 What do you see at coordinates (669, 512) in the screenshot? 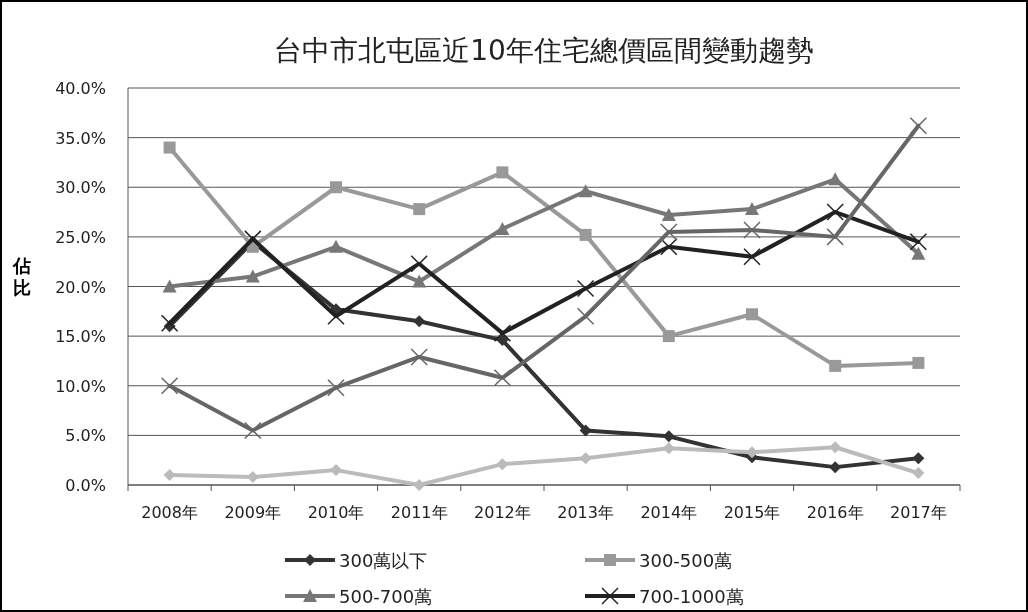
I see `x-tick-label: 2014年` at bounding box center [669, 512].